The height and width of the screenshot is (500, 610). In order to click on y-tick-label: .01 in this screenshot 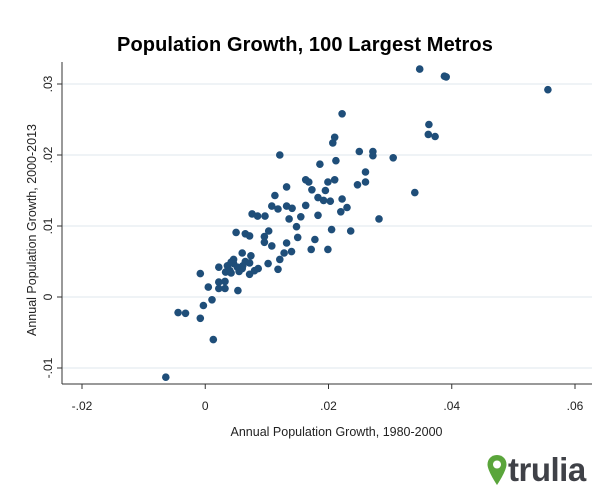, I will do `click(48, 225)`.